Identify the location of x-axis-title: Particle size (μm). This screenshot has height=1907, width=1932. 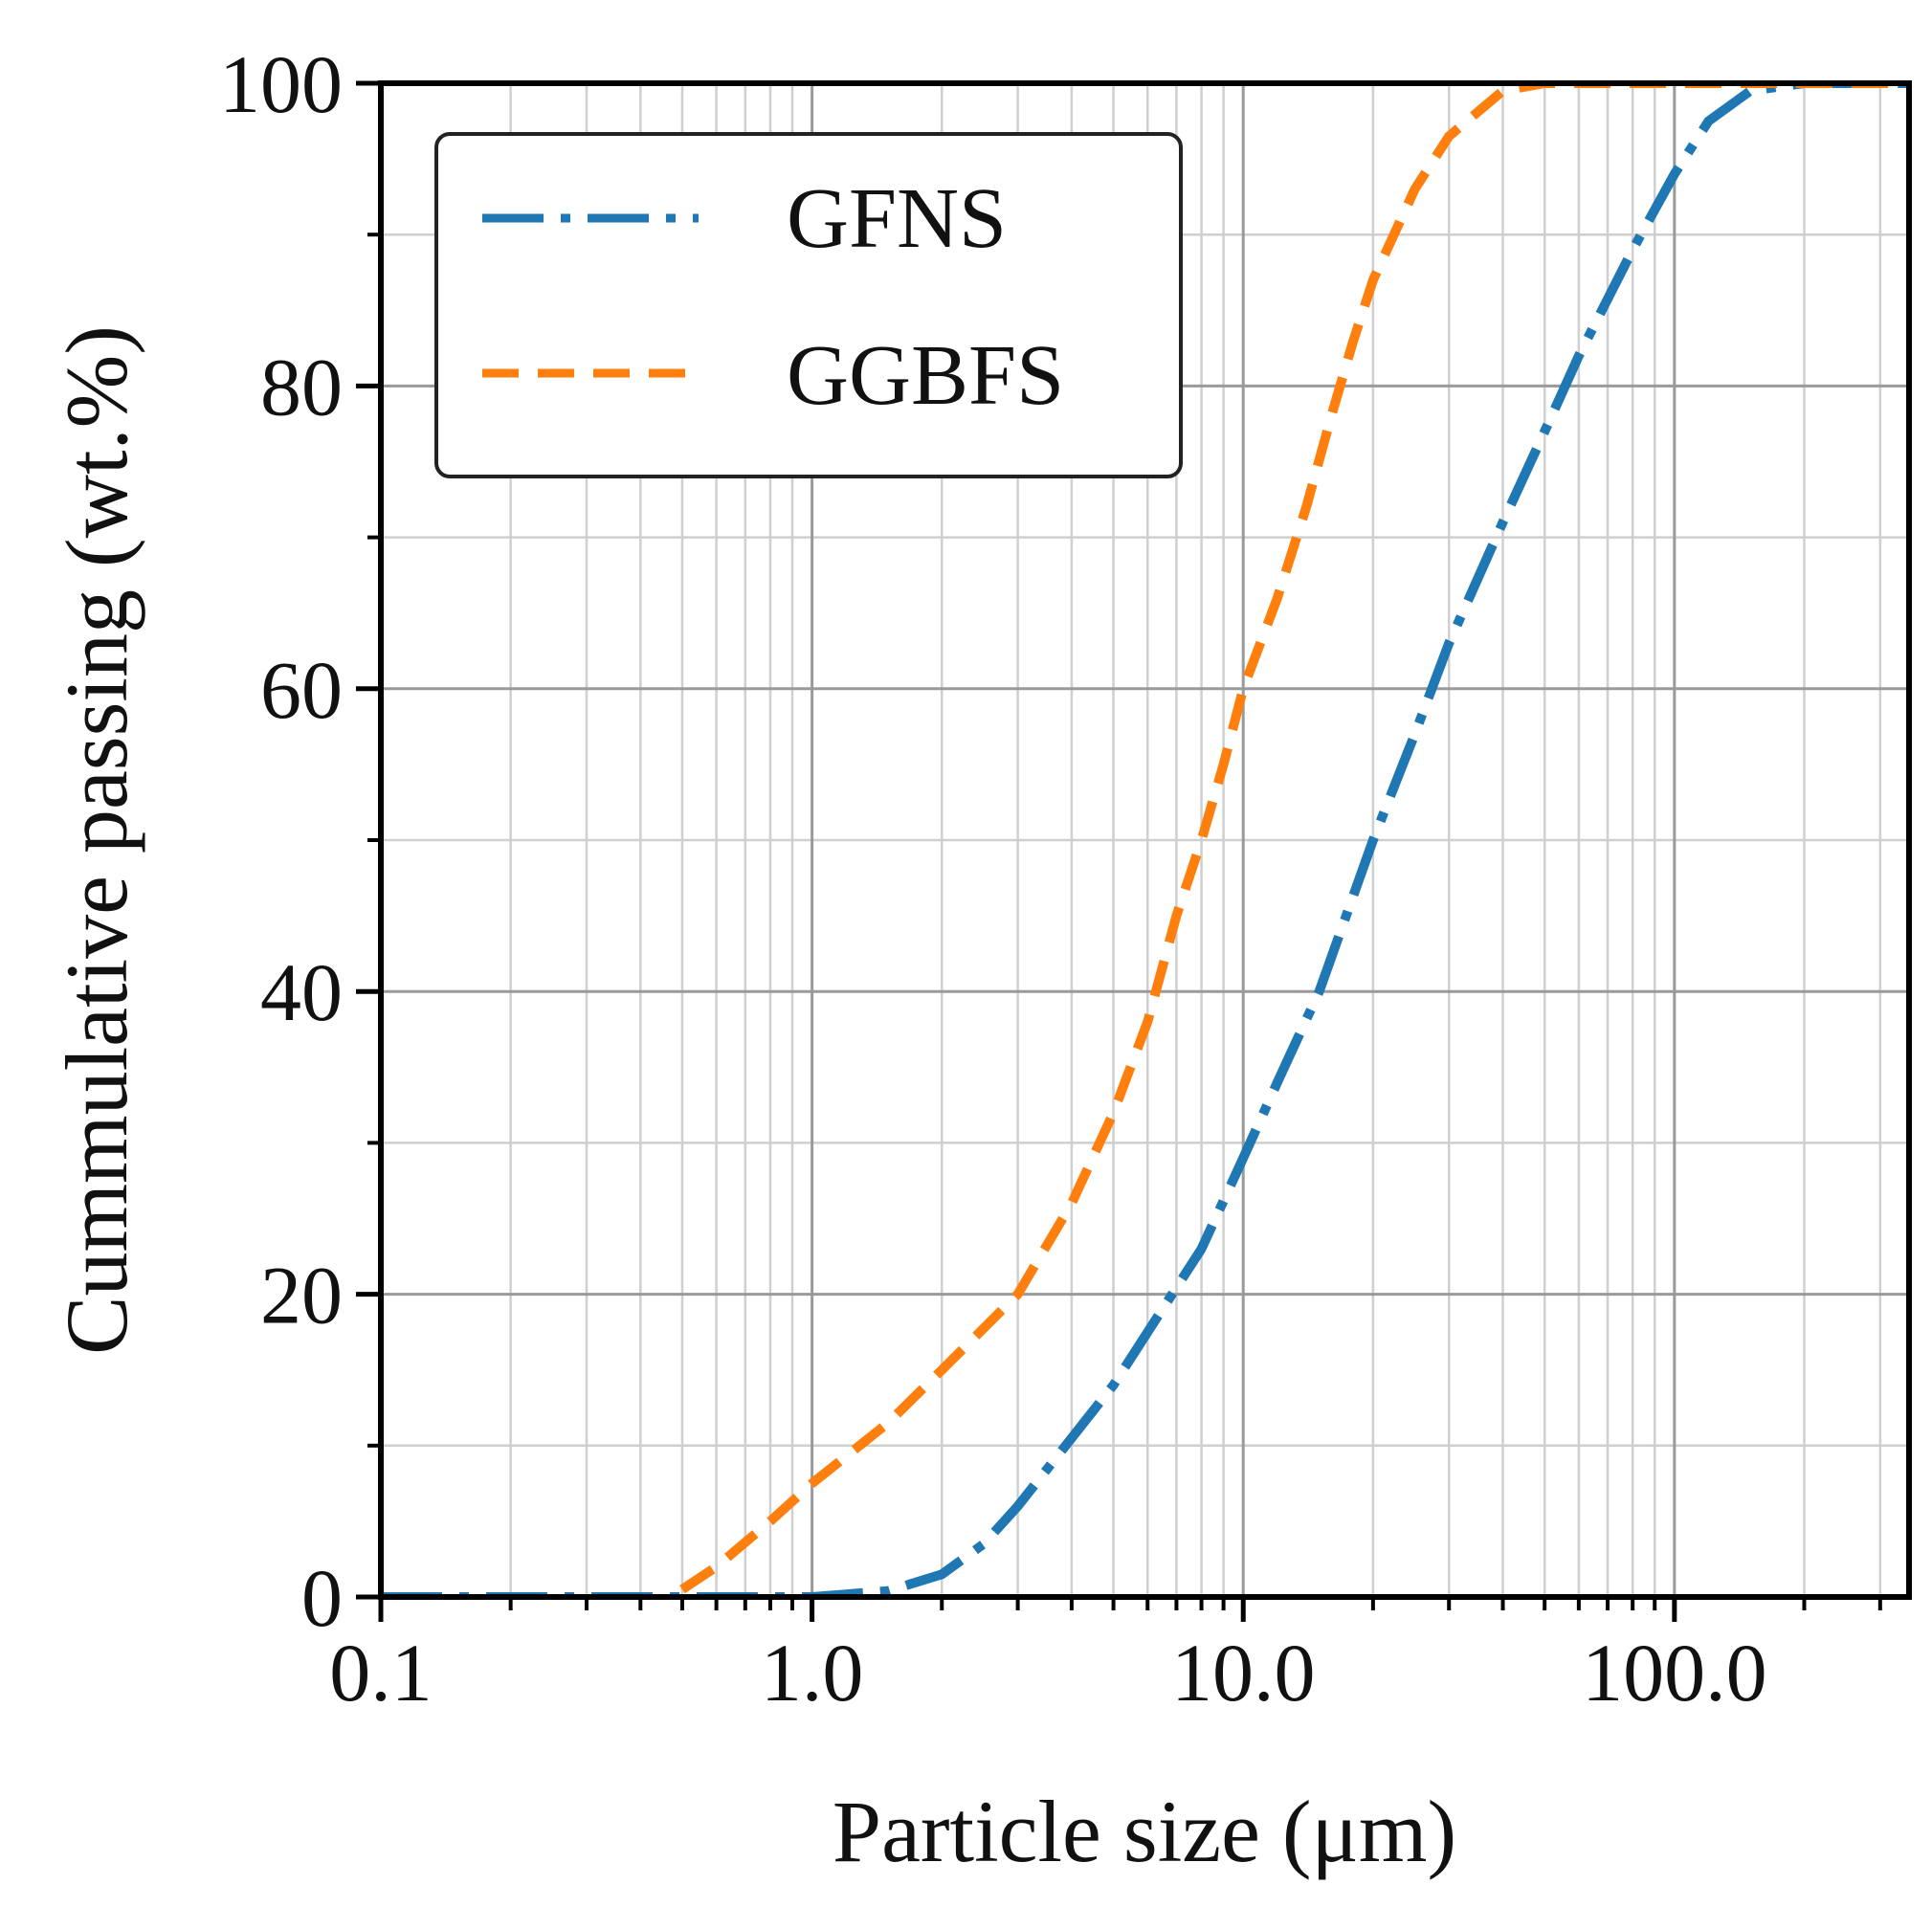
(1144, 1831).